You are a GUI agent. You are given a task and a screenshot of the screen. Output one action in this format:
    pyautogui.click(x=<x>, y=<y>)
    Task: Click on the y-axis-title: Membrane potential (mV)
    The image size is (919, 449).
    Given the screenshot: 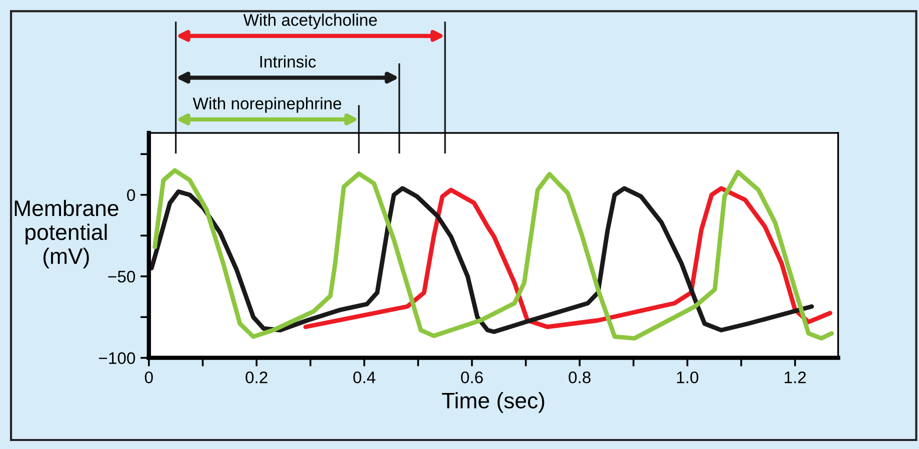 What is the action you would take?
    pyautogui.click(x=66, y=234)
    